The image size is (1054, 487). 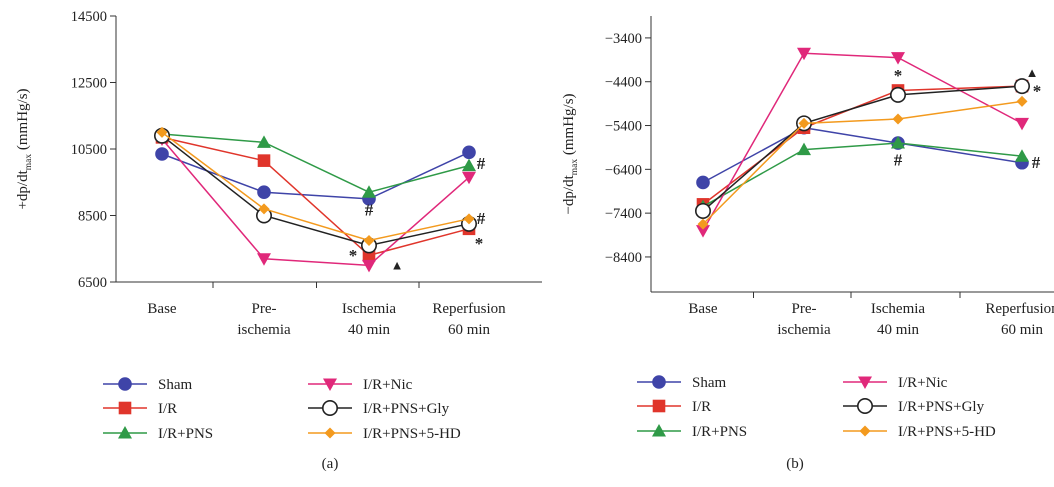 I want to click on y-tick-label: −6400, so click(x=623, y=170).